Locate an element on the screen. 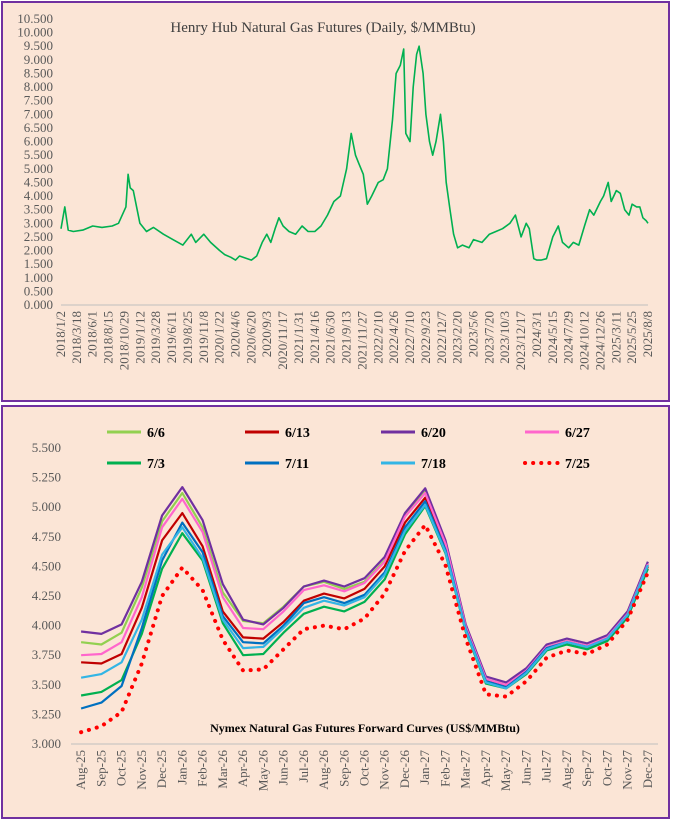  x-tick-label: 2022/9/23 is located at coordinates (425, 337).